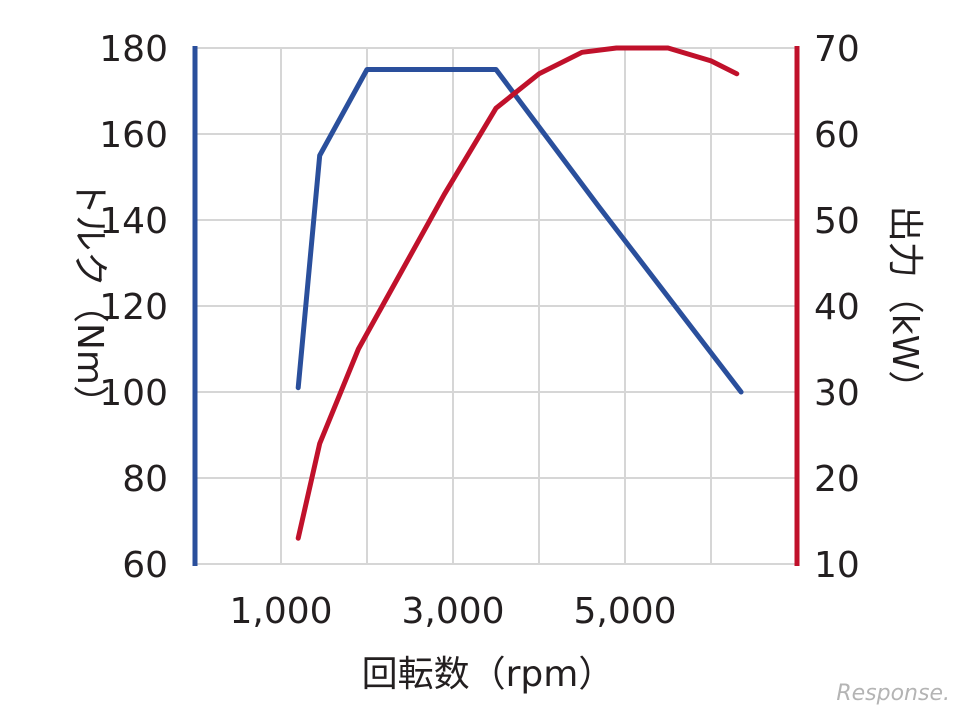 This screenshot has height=716, width=968. Describe the element at coordinates (145, 565) in the screenshot. I see `left-y-tick-label: 60` at that location.